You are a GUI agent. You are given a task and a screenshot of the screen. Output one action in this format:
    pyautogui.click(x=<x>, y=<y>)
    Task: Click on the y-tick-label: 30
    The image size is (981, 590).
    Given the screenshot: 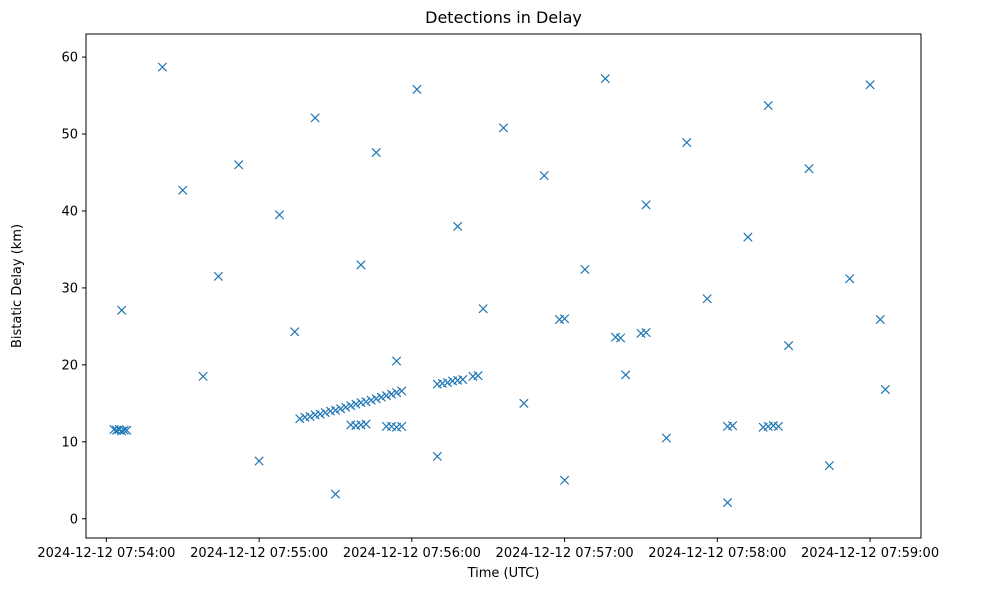 What is the action you would take?
    pyautogui.click(x=69, y=288)
    